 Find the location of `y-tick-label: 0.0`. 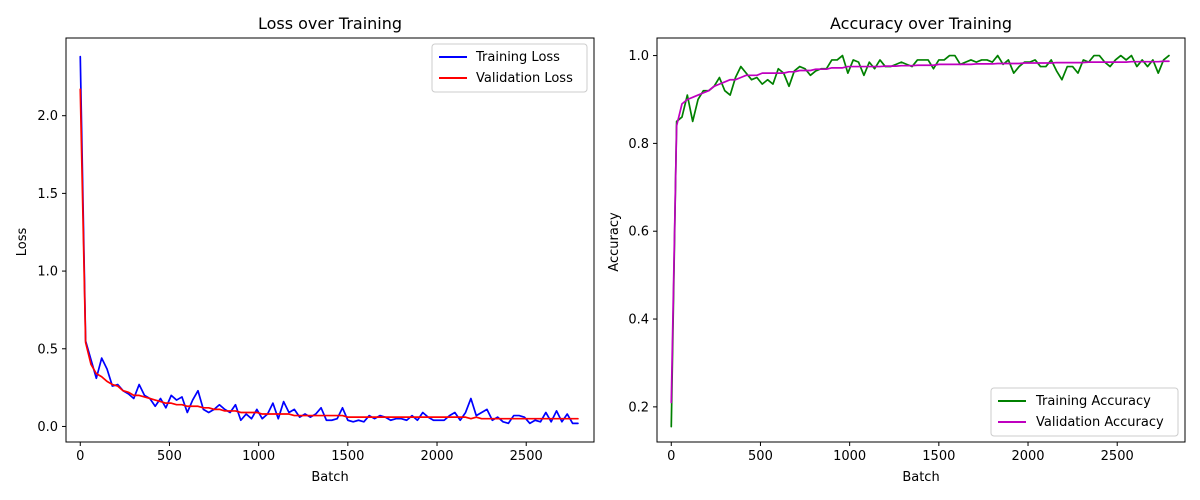

y-tick-label: 0.0 is located at coordinates (47, 427).